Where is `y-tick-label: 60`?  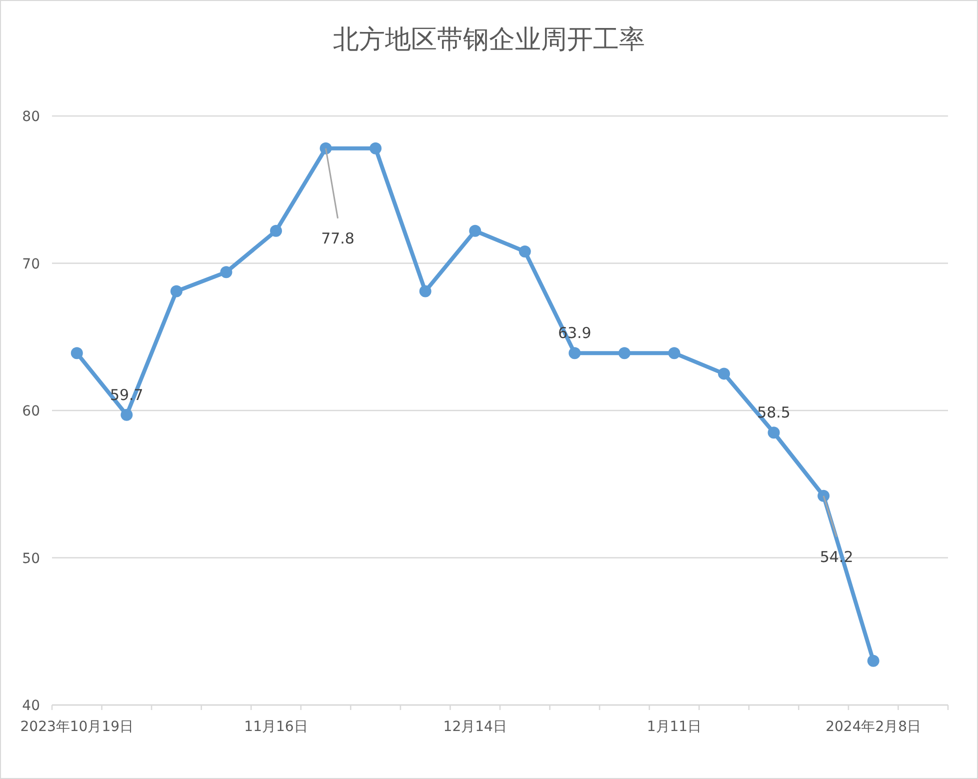 y-tick-label: 60 is located at coordinates (31, 412).